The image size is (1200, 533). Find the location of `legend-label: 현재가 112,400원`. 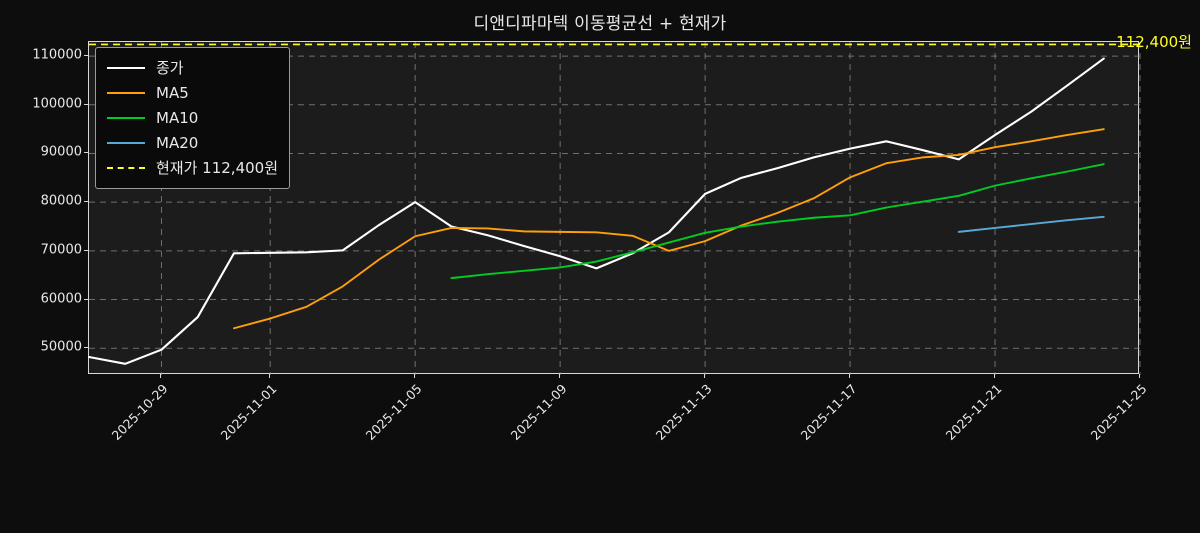

legend-label: 현재가 112,400원 is located at coordinates (217, 168).